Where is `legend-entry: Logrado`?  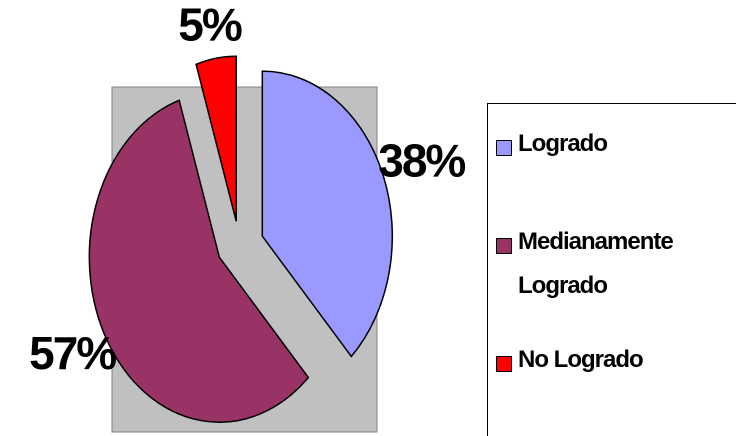 legend-entry: Logrado is located at coordinates (607, 148).